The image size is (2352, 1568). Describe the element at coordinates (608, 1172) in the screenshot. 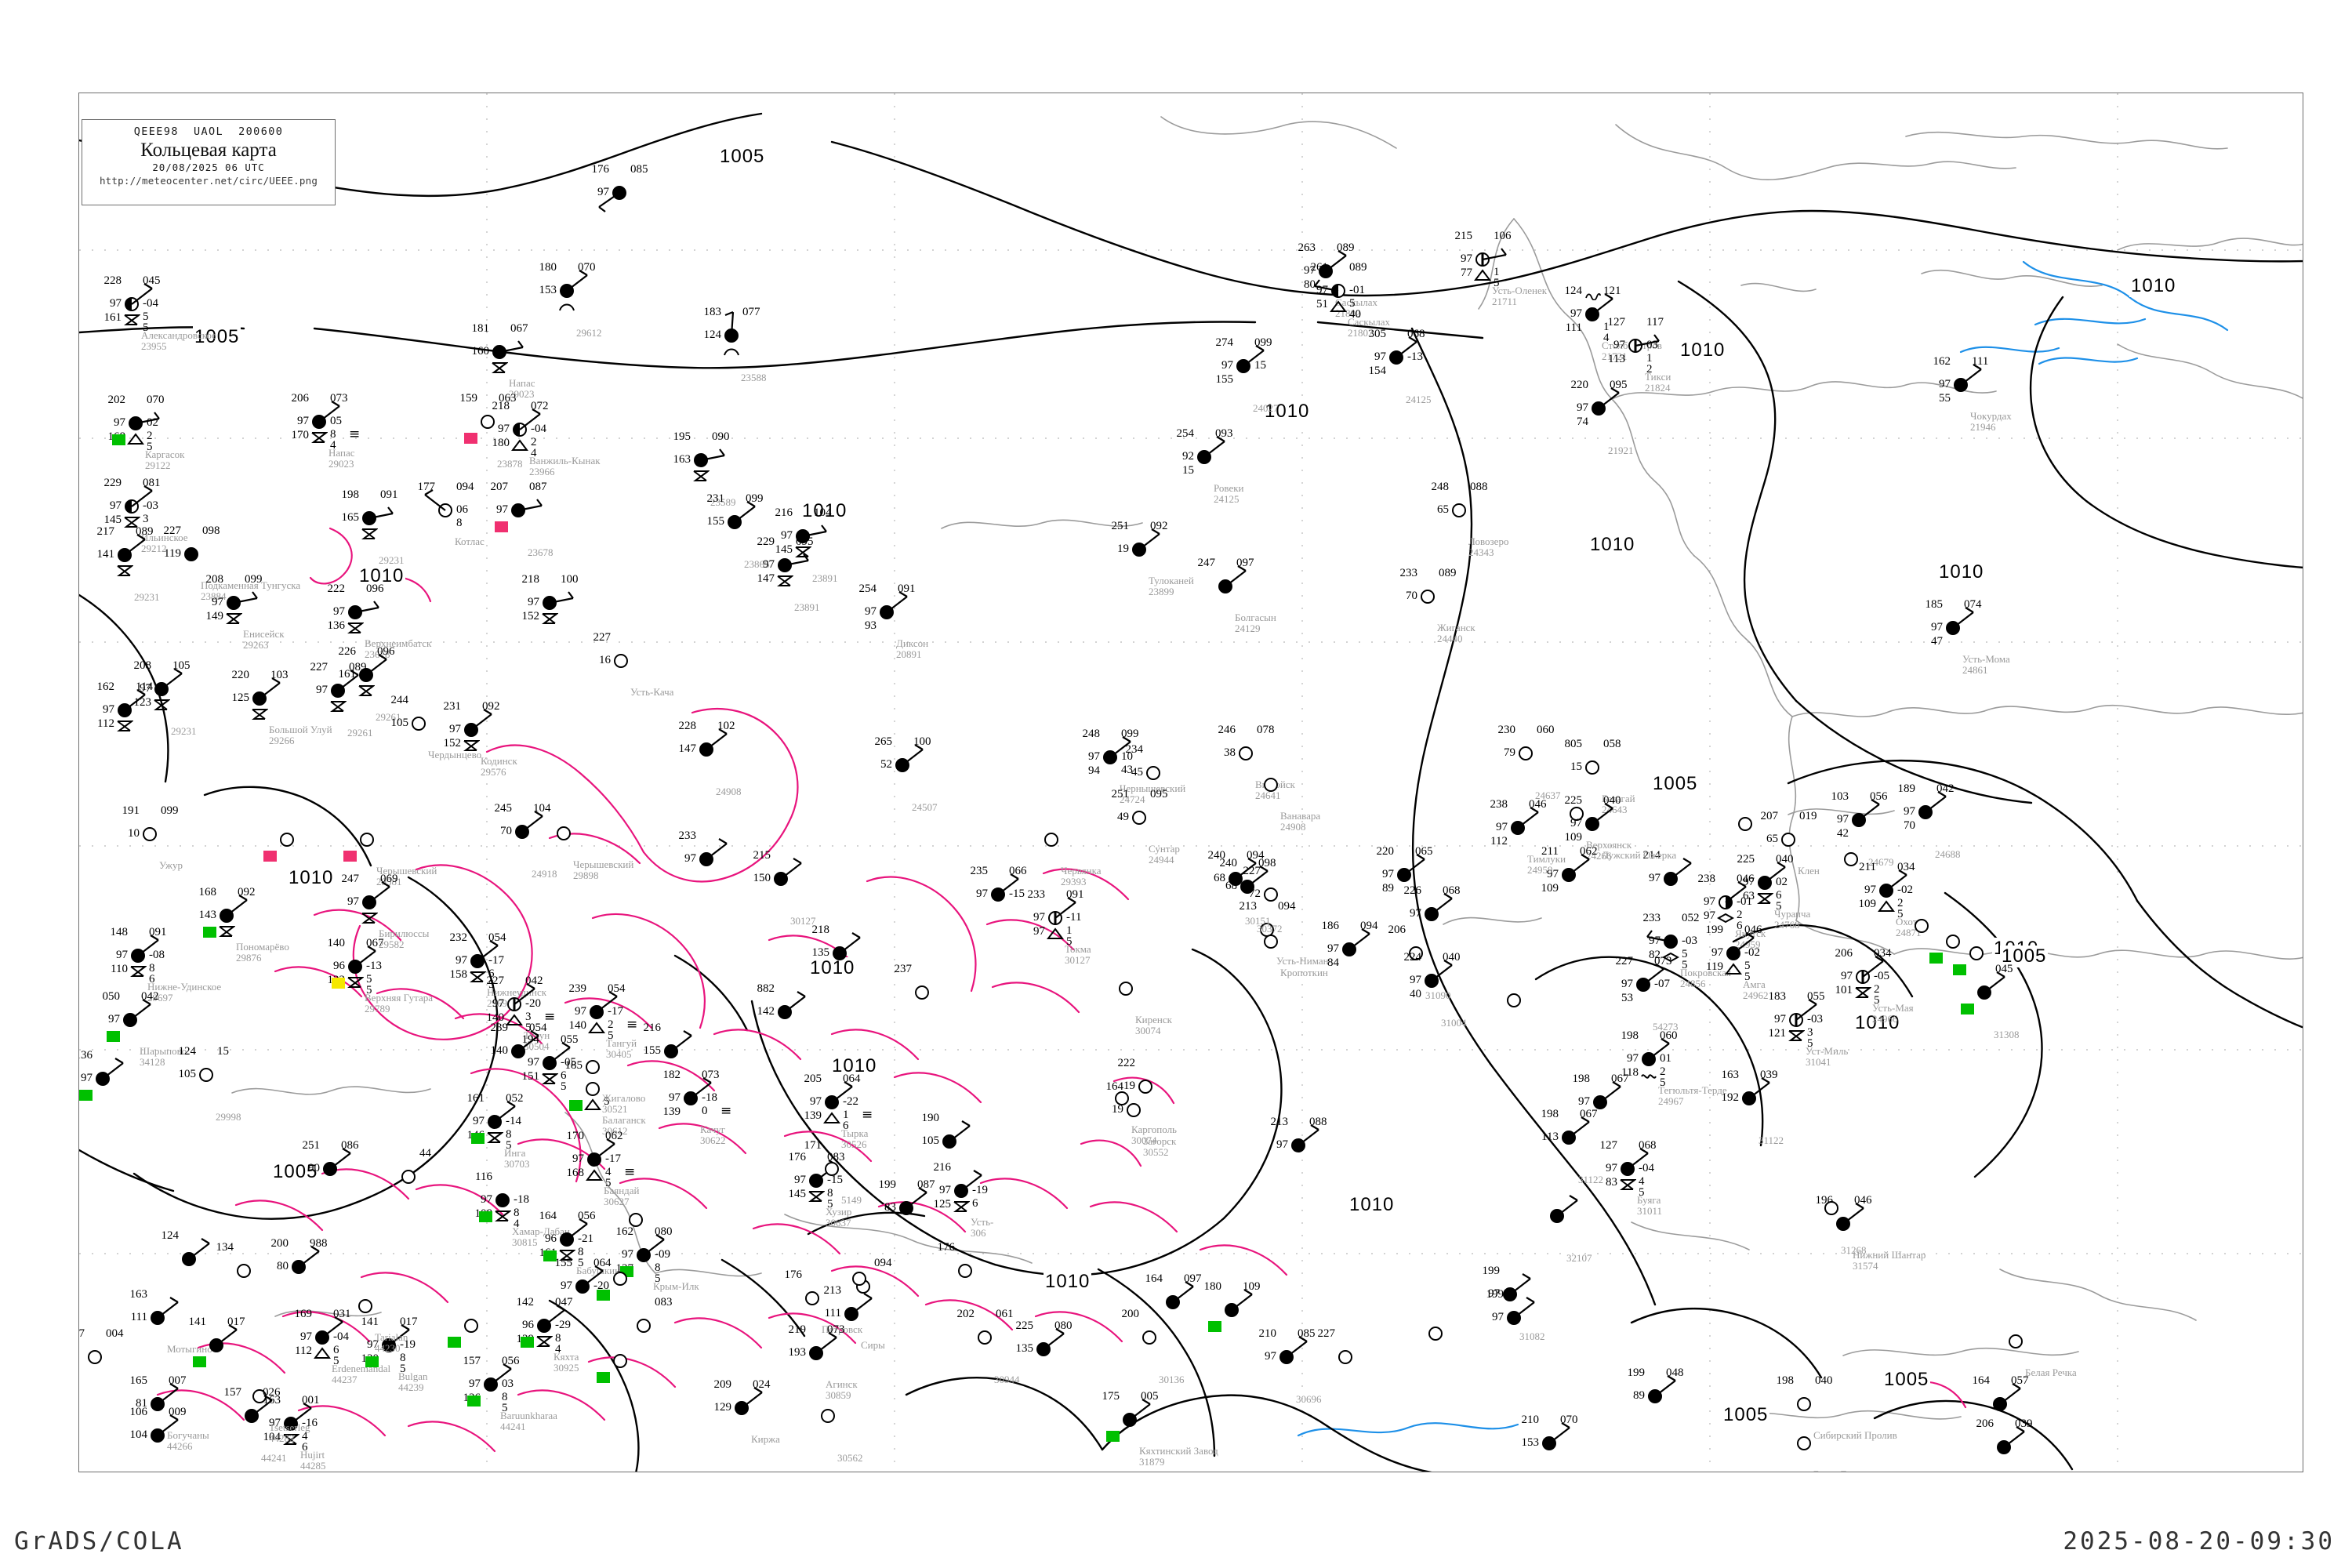

I see `station-cloud-amount-value: 4` at that location.